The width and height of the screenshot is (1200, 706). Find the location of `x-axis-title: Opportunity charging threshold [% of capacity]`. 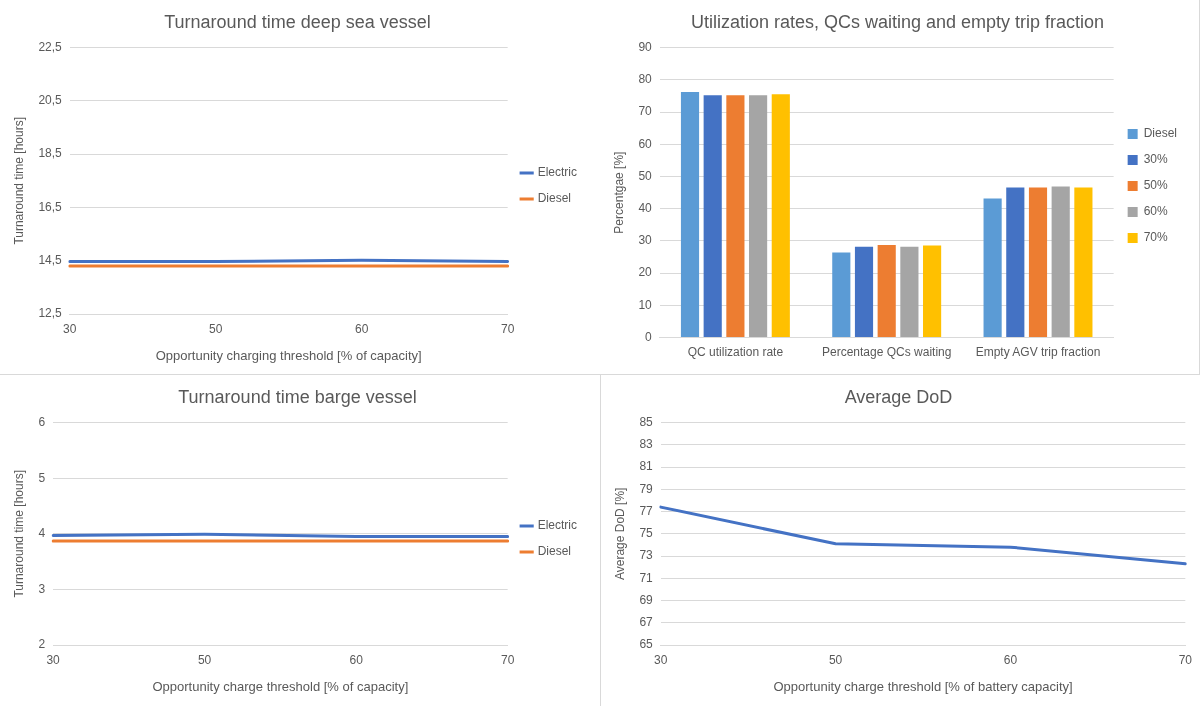

x-axis-title: Opportunity charging threshold [% of capacity] is located at coordinates (288, 355).